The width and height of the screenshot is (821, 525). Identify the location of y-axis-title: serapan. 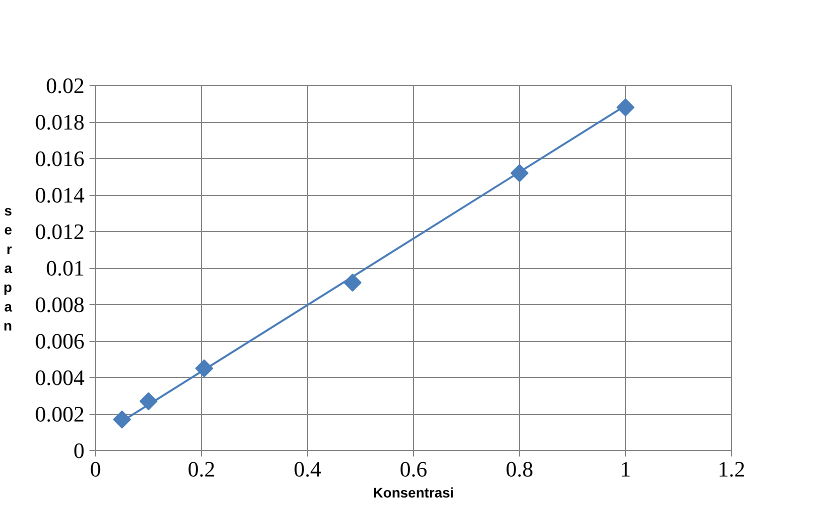
(8, 268).